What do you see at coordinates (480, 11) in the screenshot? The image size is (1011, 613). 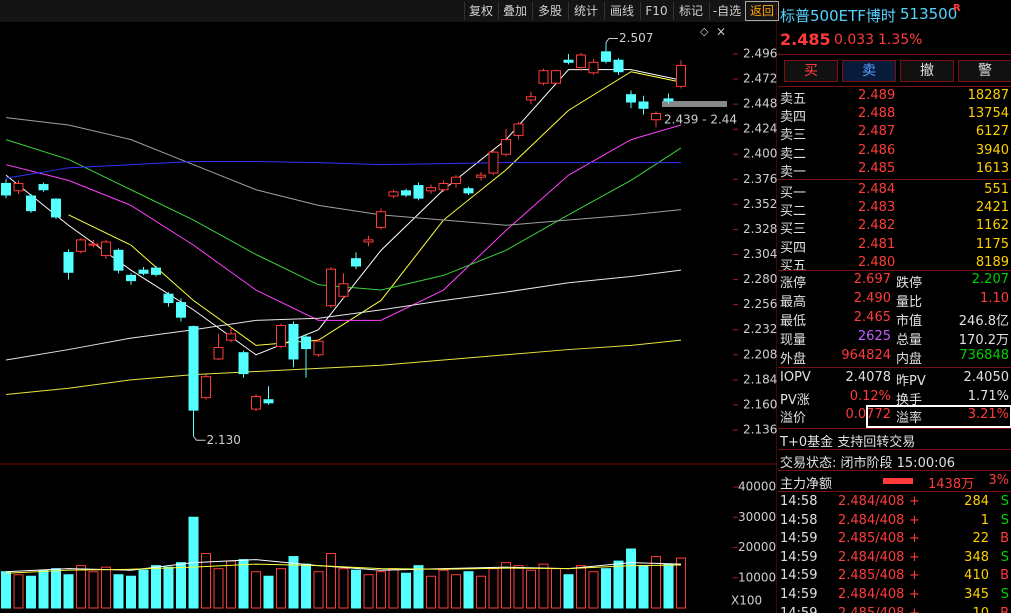 I see `toolbar-button: 复权` at bounding box center [480, 11].